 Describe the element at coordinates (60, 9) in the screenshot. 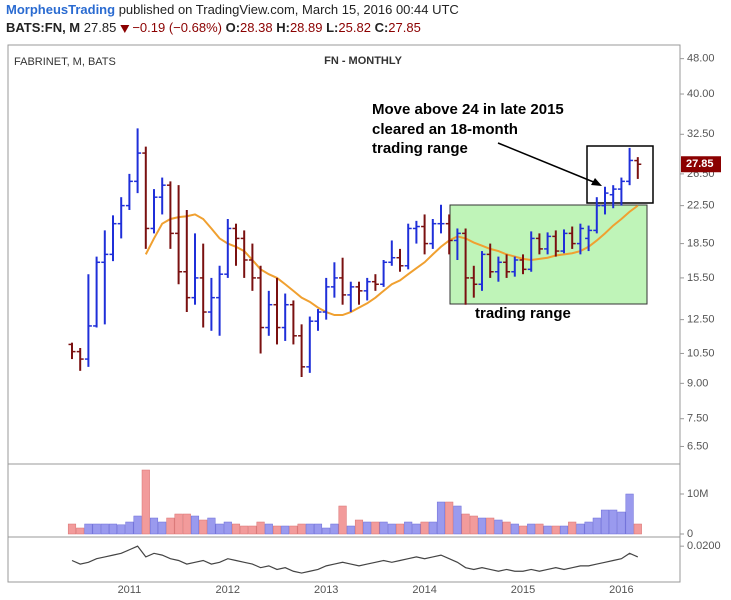

I see `author: MorpheusTrading` at that location.